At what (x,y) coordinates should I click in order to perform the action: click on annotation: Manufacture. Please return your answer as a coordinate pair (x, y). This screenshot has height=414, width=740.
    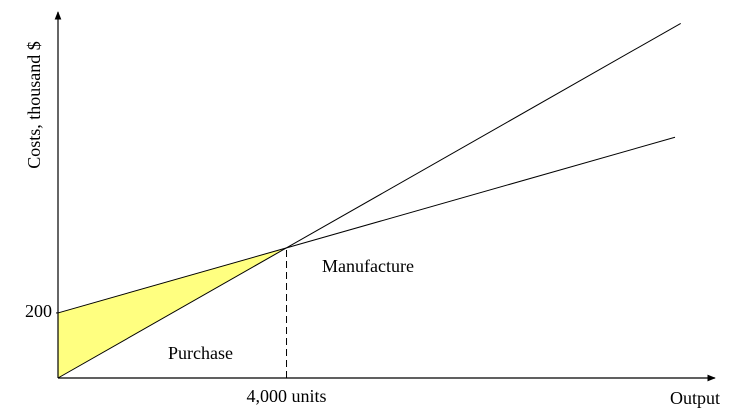
    Looking at the image, I should click on (368, 266).